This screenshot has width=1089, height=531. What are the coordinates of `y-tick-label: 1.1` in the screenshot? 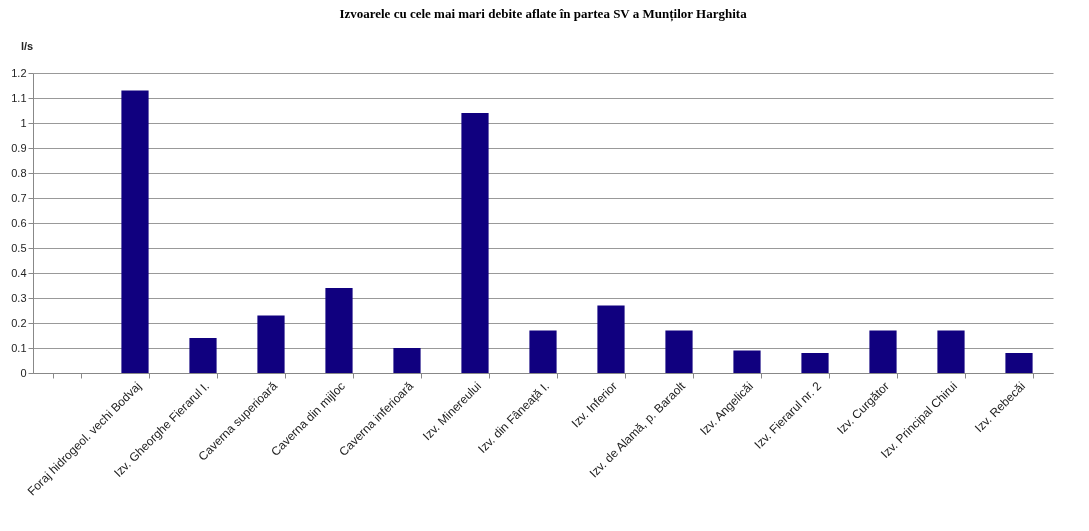 It's located at (19, 97).